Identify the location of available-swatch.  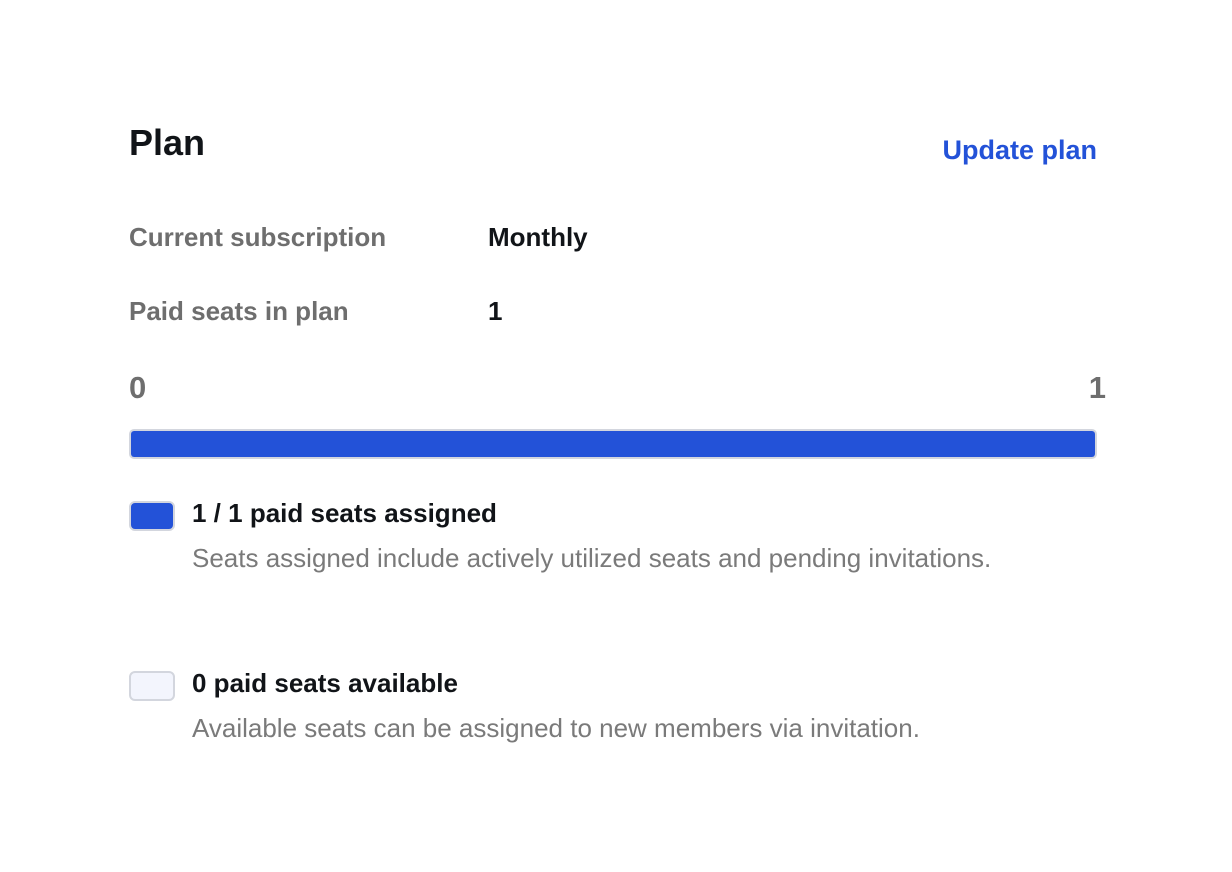
(152, 686).